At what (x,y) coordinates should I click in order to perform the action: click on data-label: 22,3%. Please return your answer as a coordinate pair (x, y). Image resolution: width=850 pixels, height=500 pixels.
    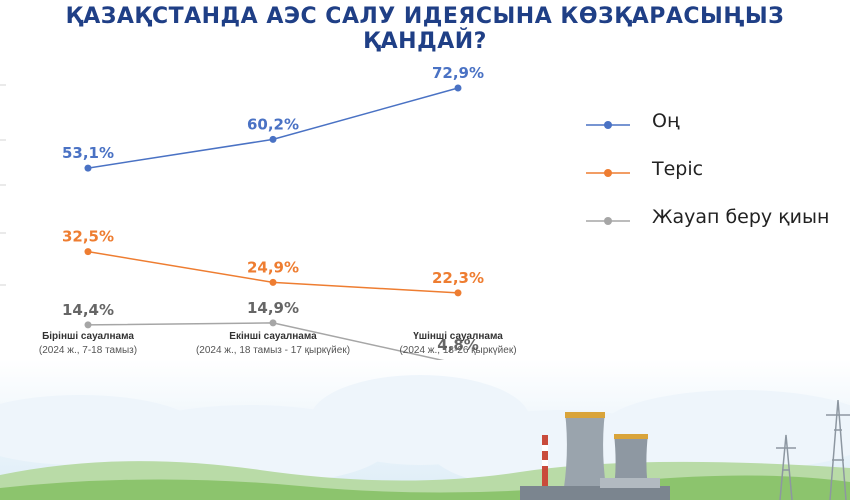
    Looking at the image, I should click on (458, 278).